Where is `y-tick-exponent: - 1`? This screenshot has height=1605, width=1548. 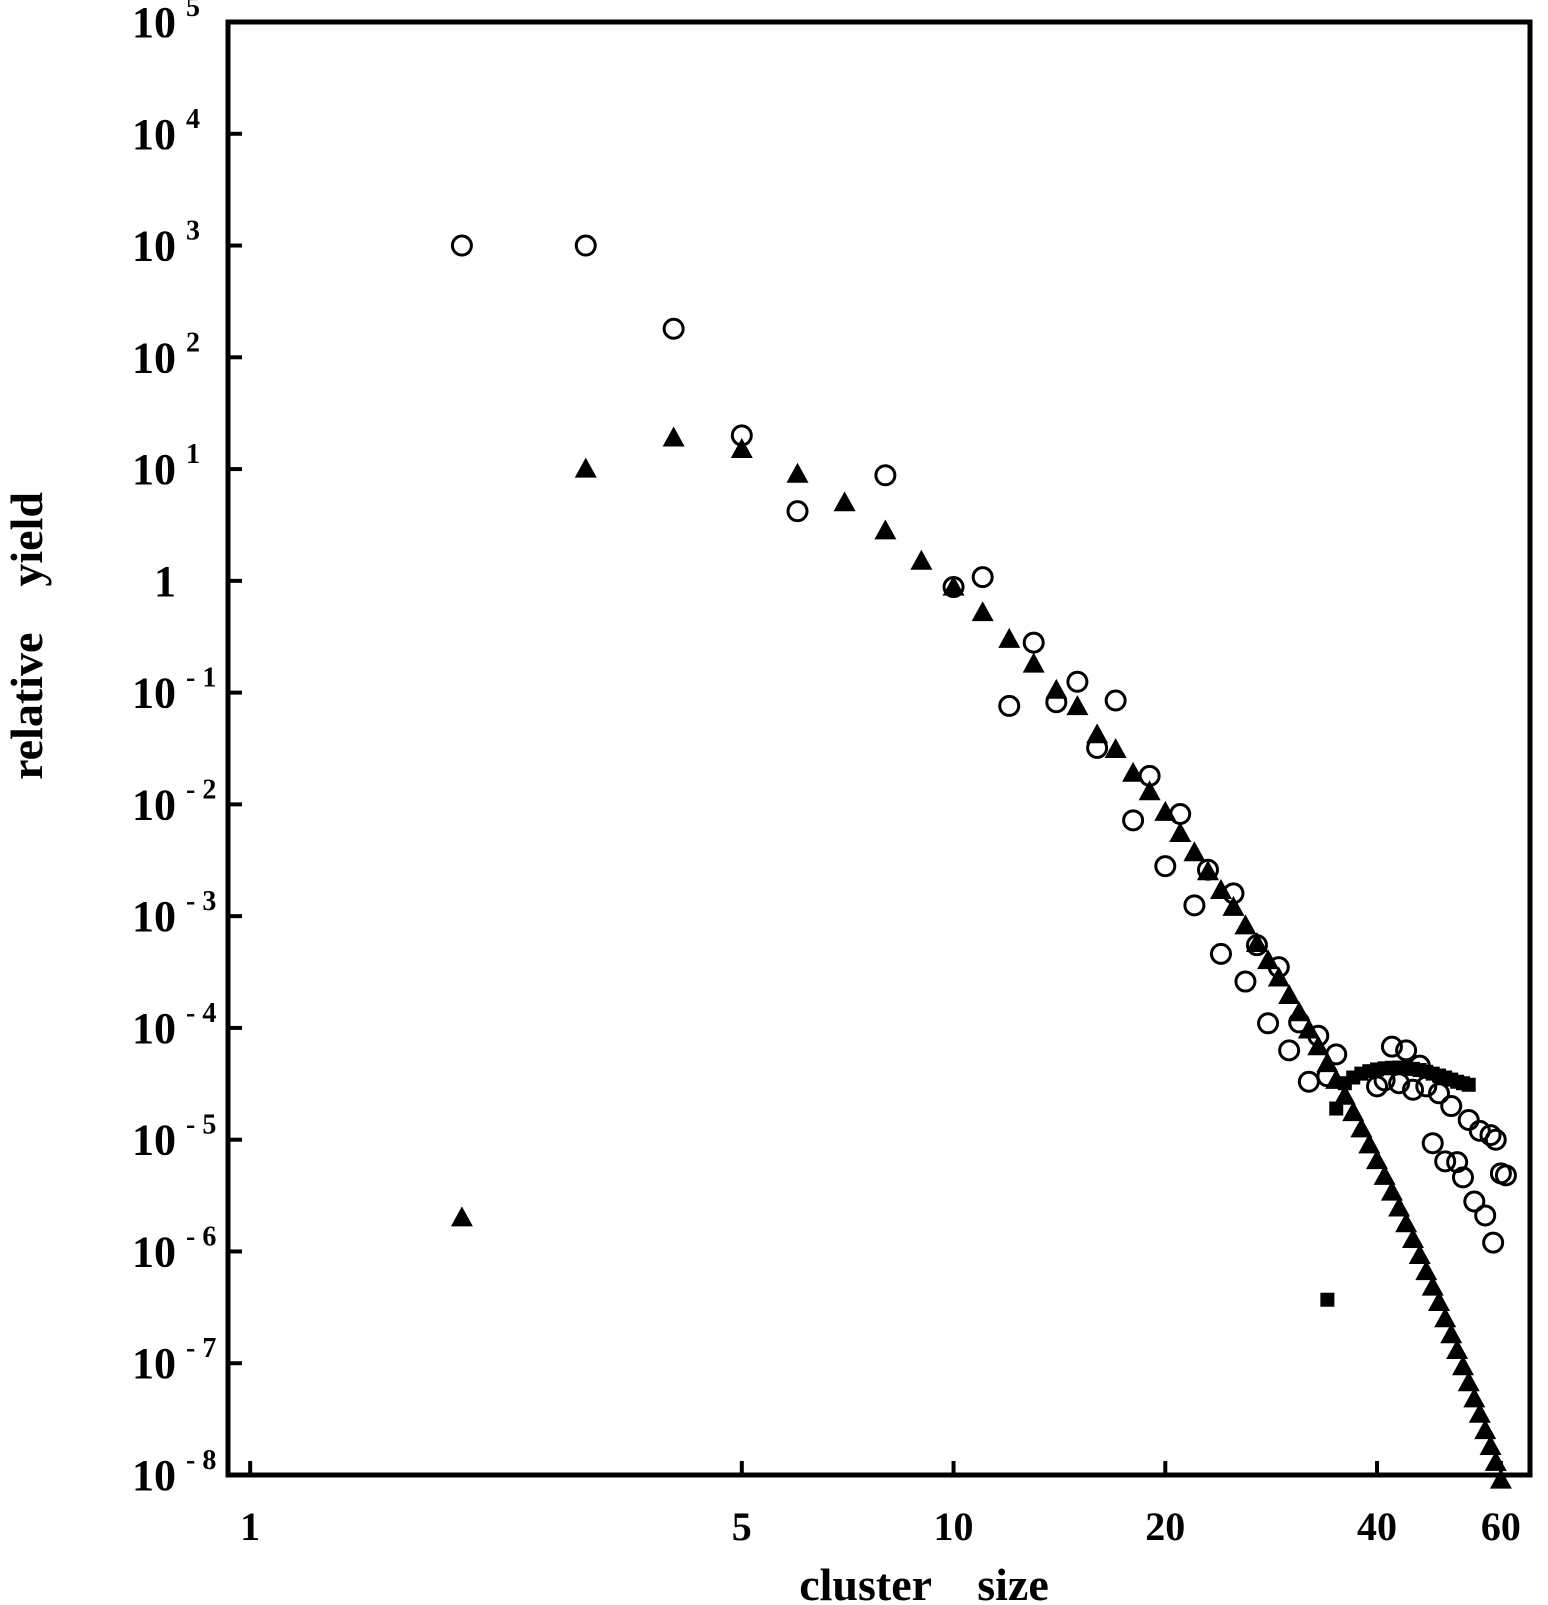
y-tick-exponent: - 1 is located at coordinates (201, 678).